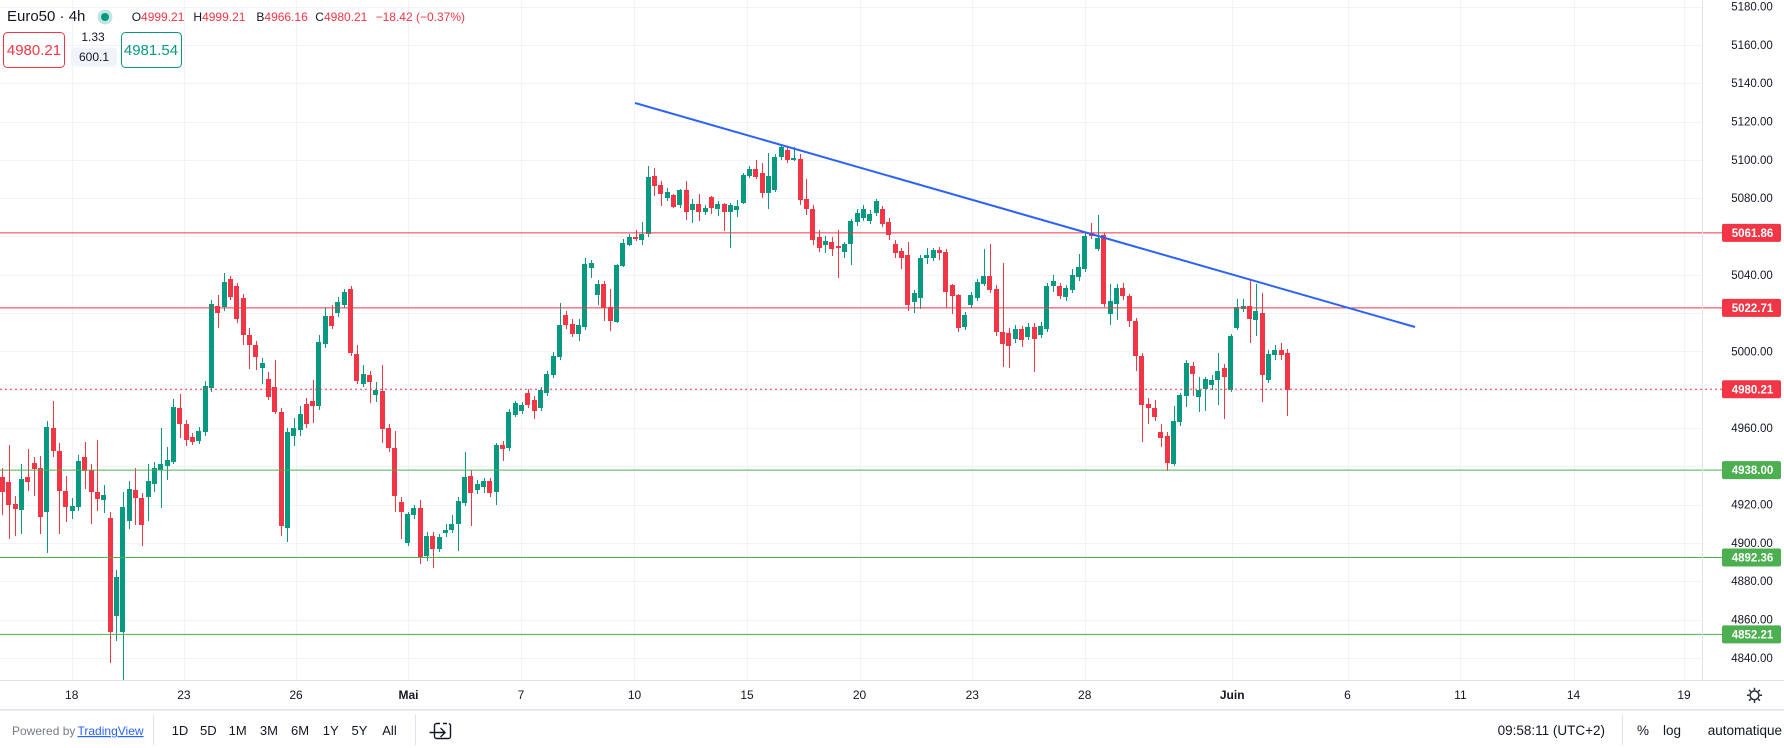  Describe the element at coordinates (389, 730) in the screenshot. I see `svg-text: All` at that location.